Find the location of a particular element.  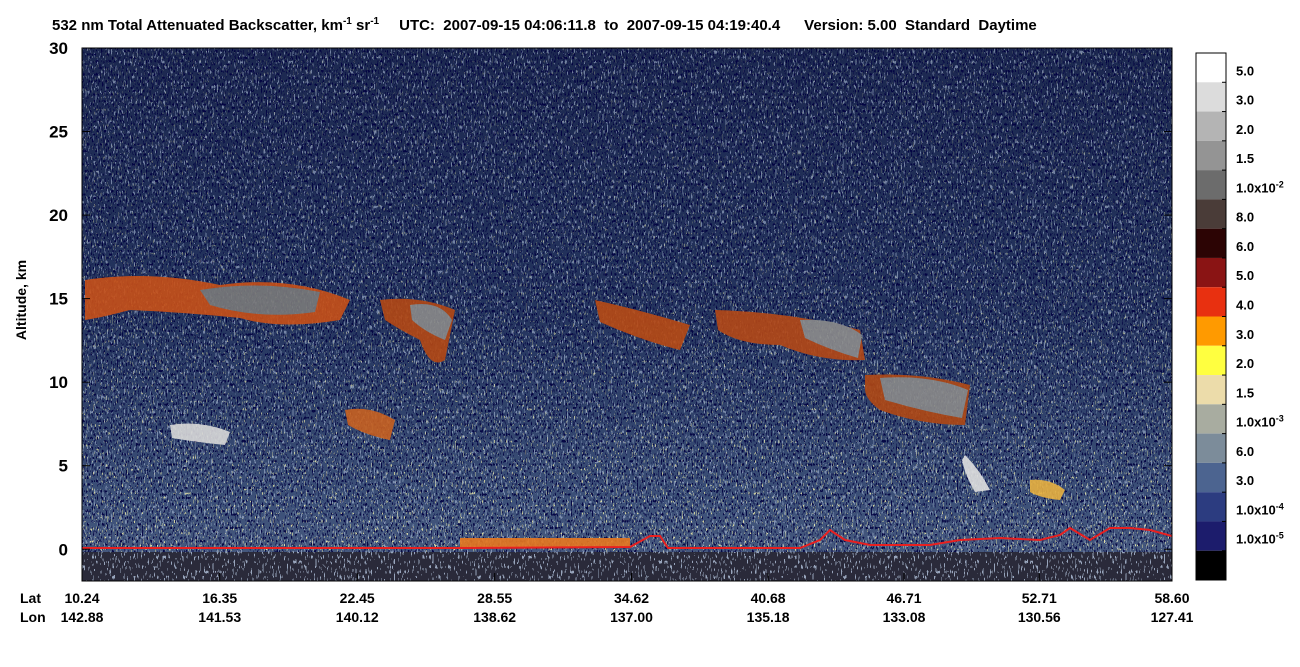

y-tick-label: 15 is located at coordinates (58, 299).